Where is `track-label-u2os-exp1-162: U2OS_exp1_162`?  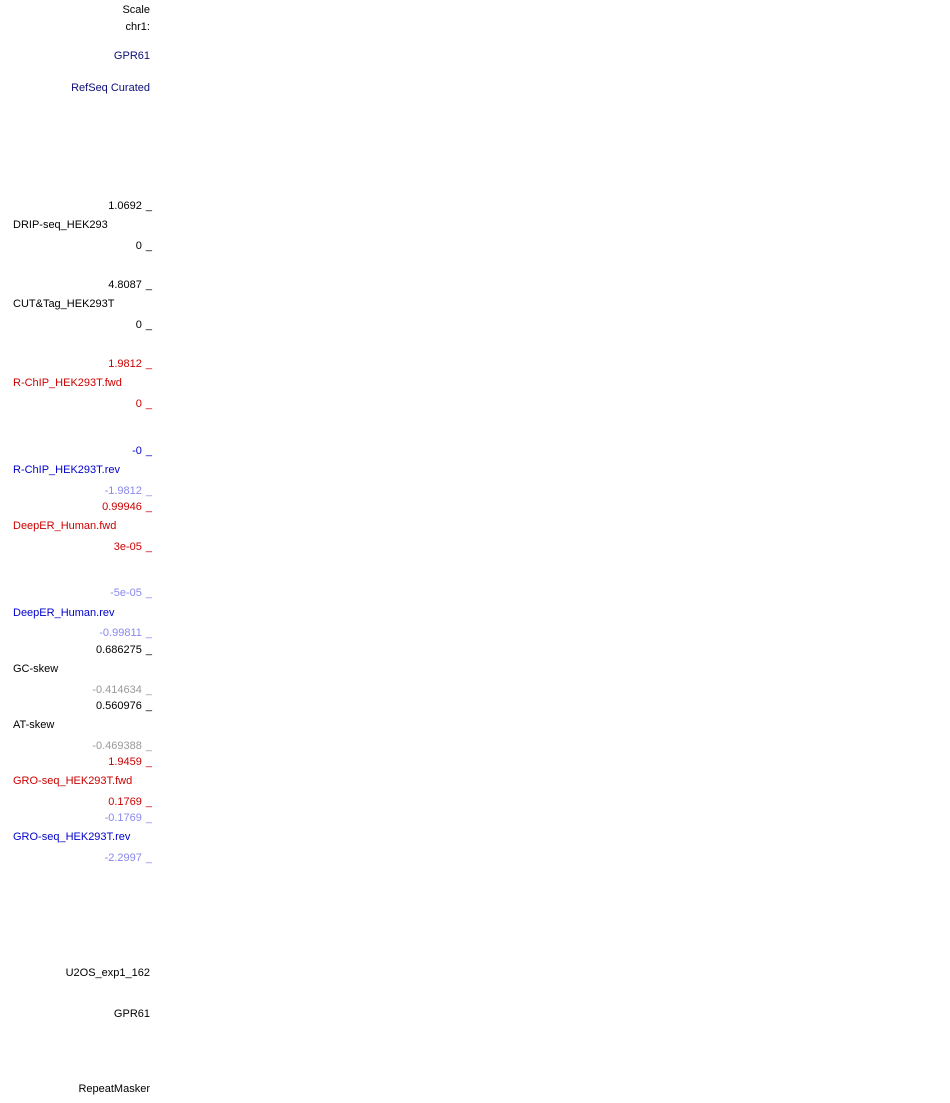
track-label-u2os-exp1-162: U2OS_exp1_162 is located at coordinates (107, 973).